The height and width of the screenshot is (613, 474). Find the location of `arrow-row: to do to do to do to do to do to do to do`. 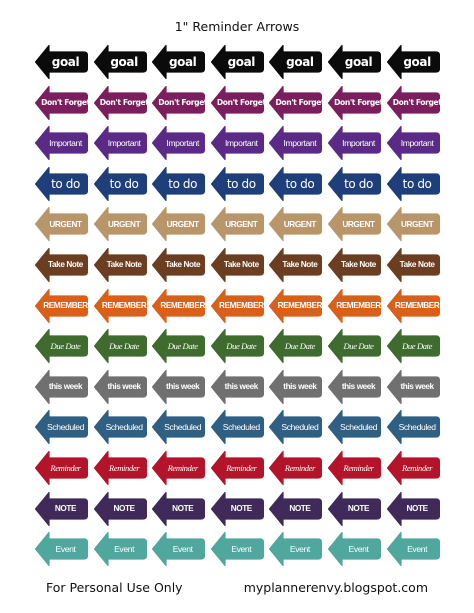

arrow-row: to do to do to do to do to do to do to do is located at coordinates (237, 185).